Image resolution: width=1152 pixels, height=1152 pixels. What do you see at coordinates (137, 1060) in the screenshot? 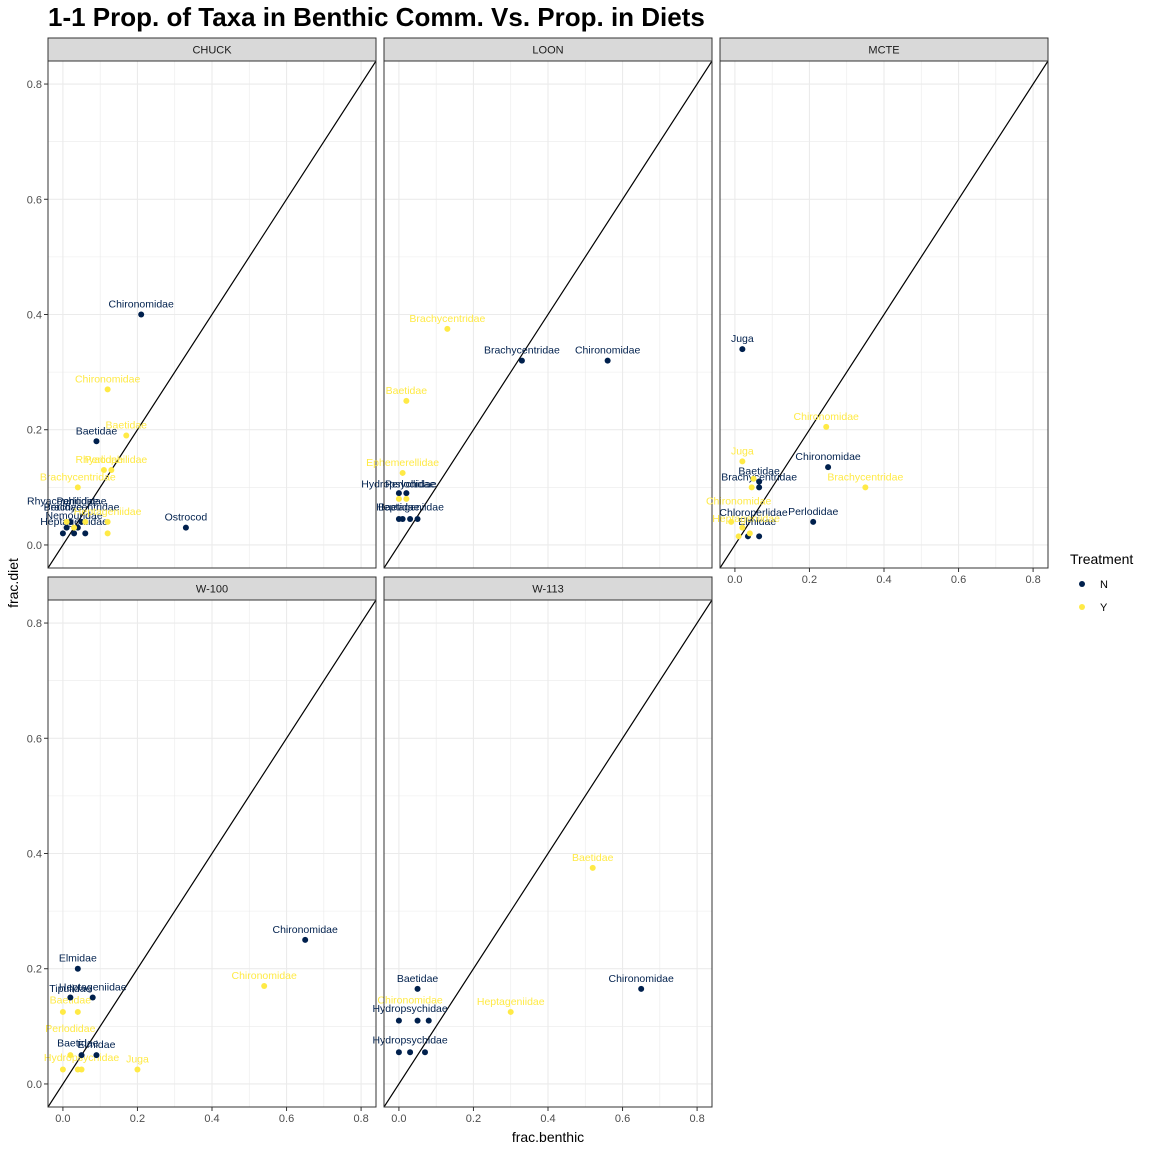
I see `point-label: Juga` at bounding box center [137, 1060].